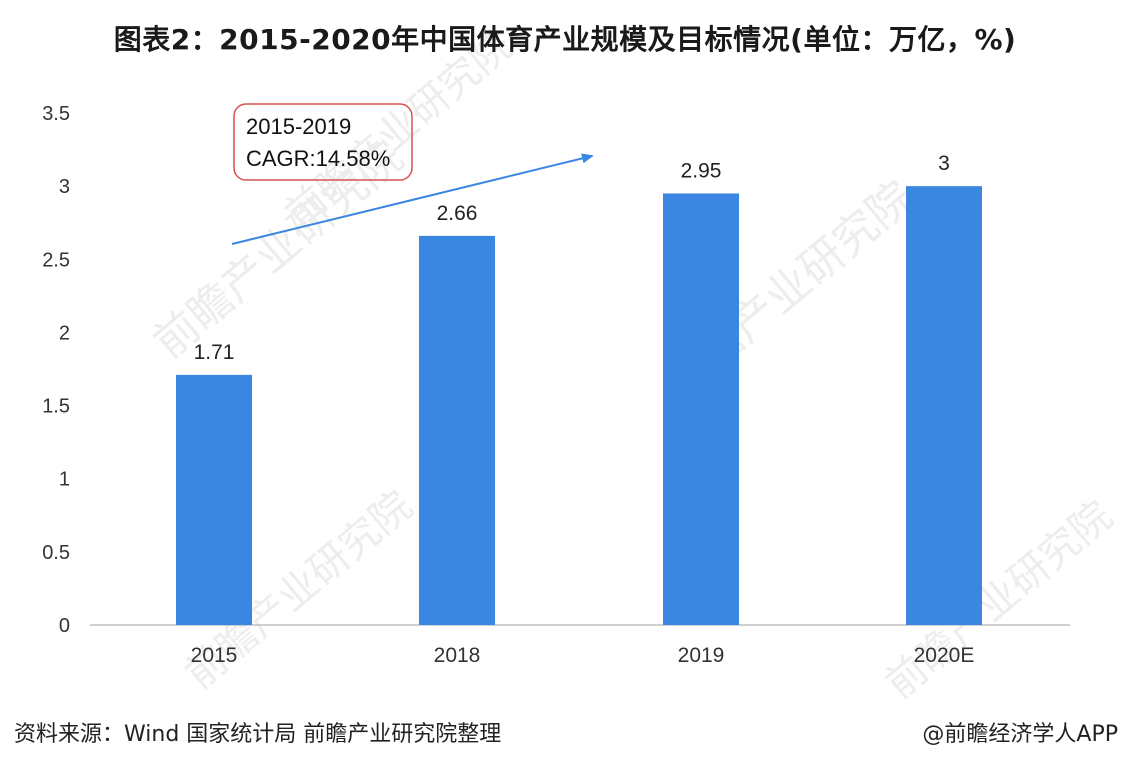  Describe the element at coordinates (64, 626) in the screenshot. I see `y-tick-label: 0` at that location.